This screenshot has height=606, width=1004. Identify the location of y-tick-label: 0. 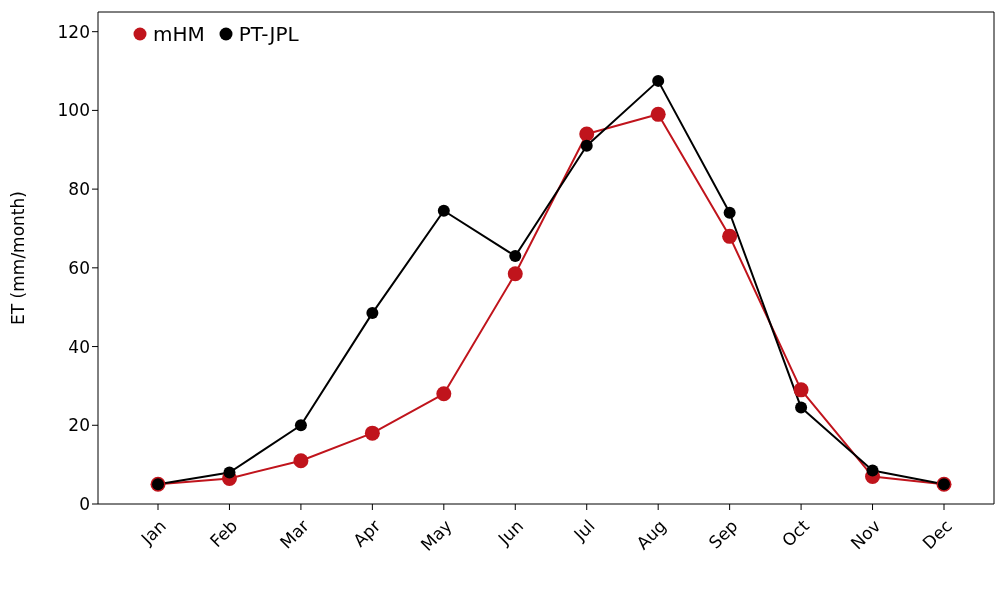
(84, 504).